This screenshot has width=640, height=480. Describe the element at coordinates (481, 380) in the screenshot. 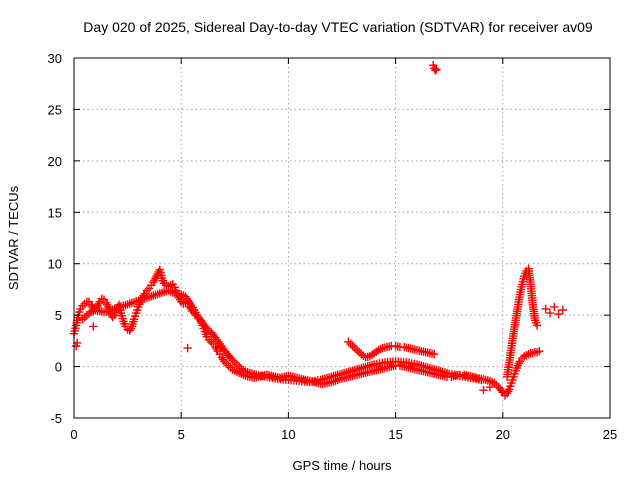

I see `point-secondary-track` at that location.